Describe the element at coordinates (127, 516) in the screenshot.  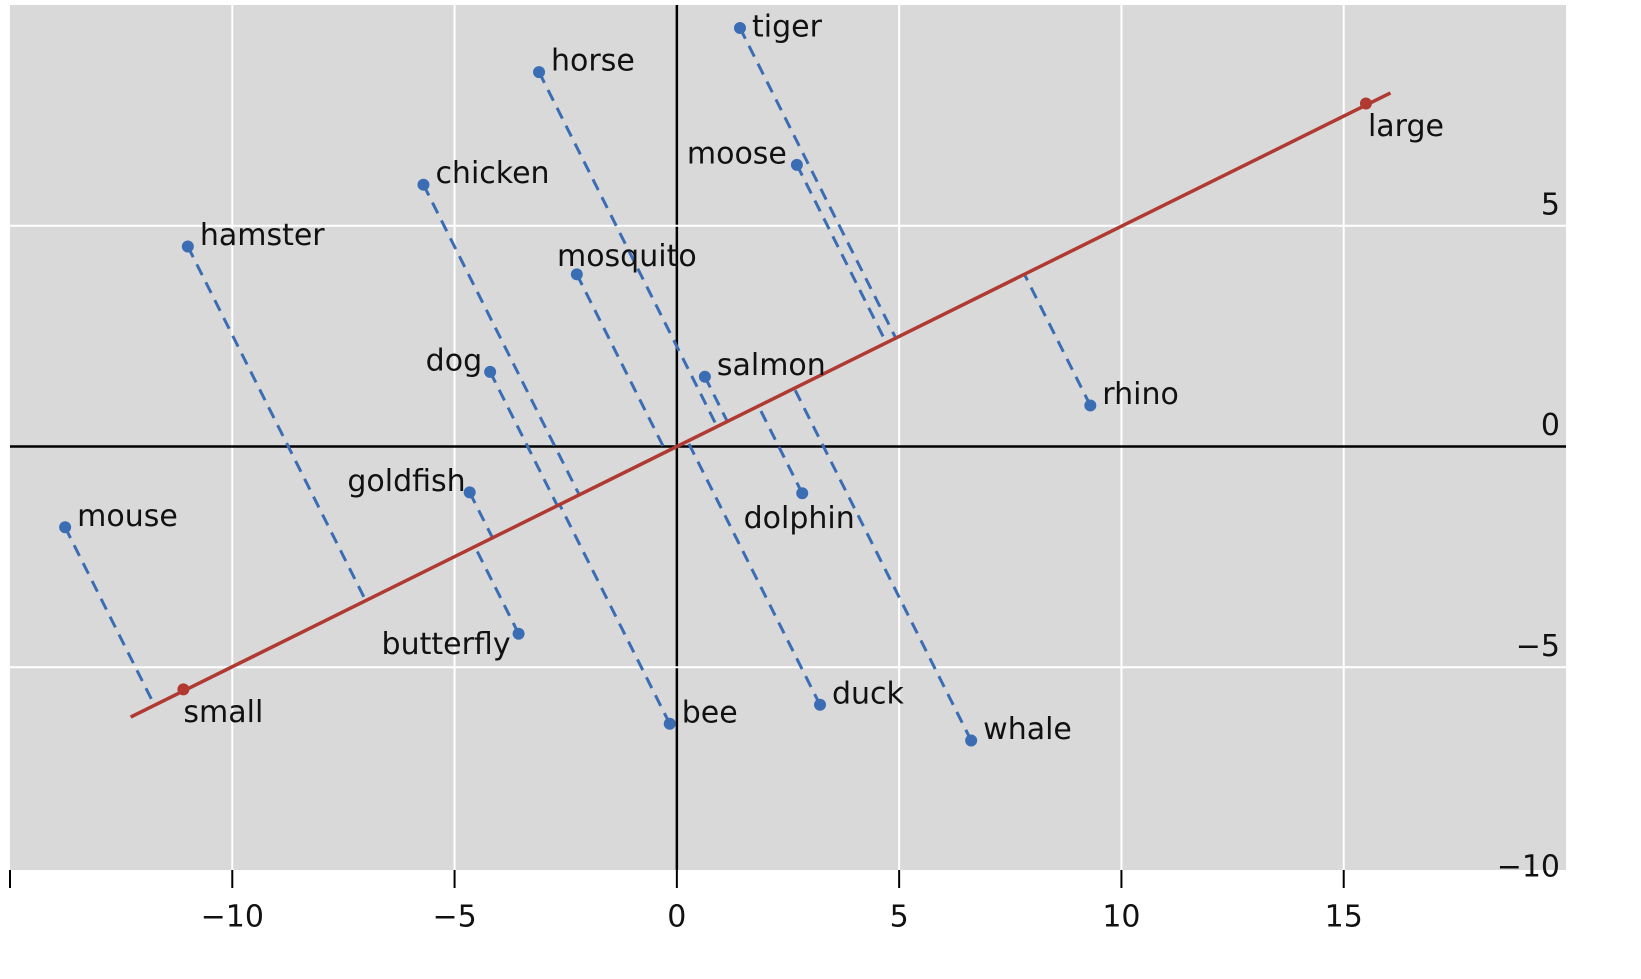
I see `point-label: mouse` at that location.